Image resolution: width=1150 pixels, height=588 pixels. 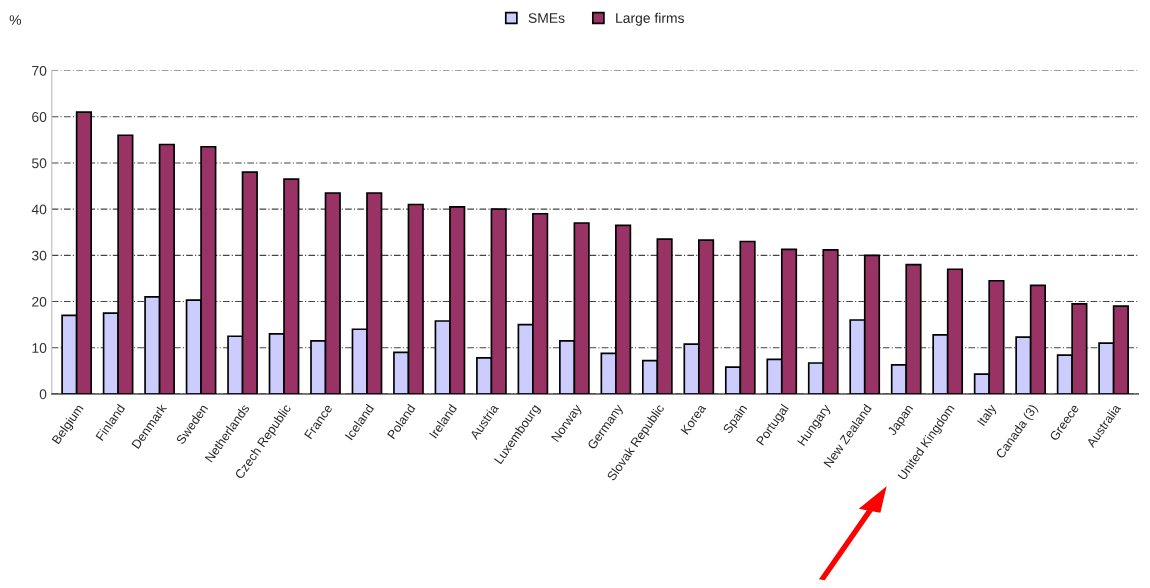 I want to click on y-tick-label: 10, so click(x=39, y=348).